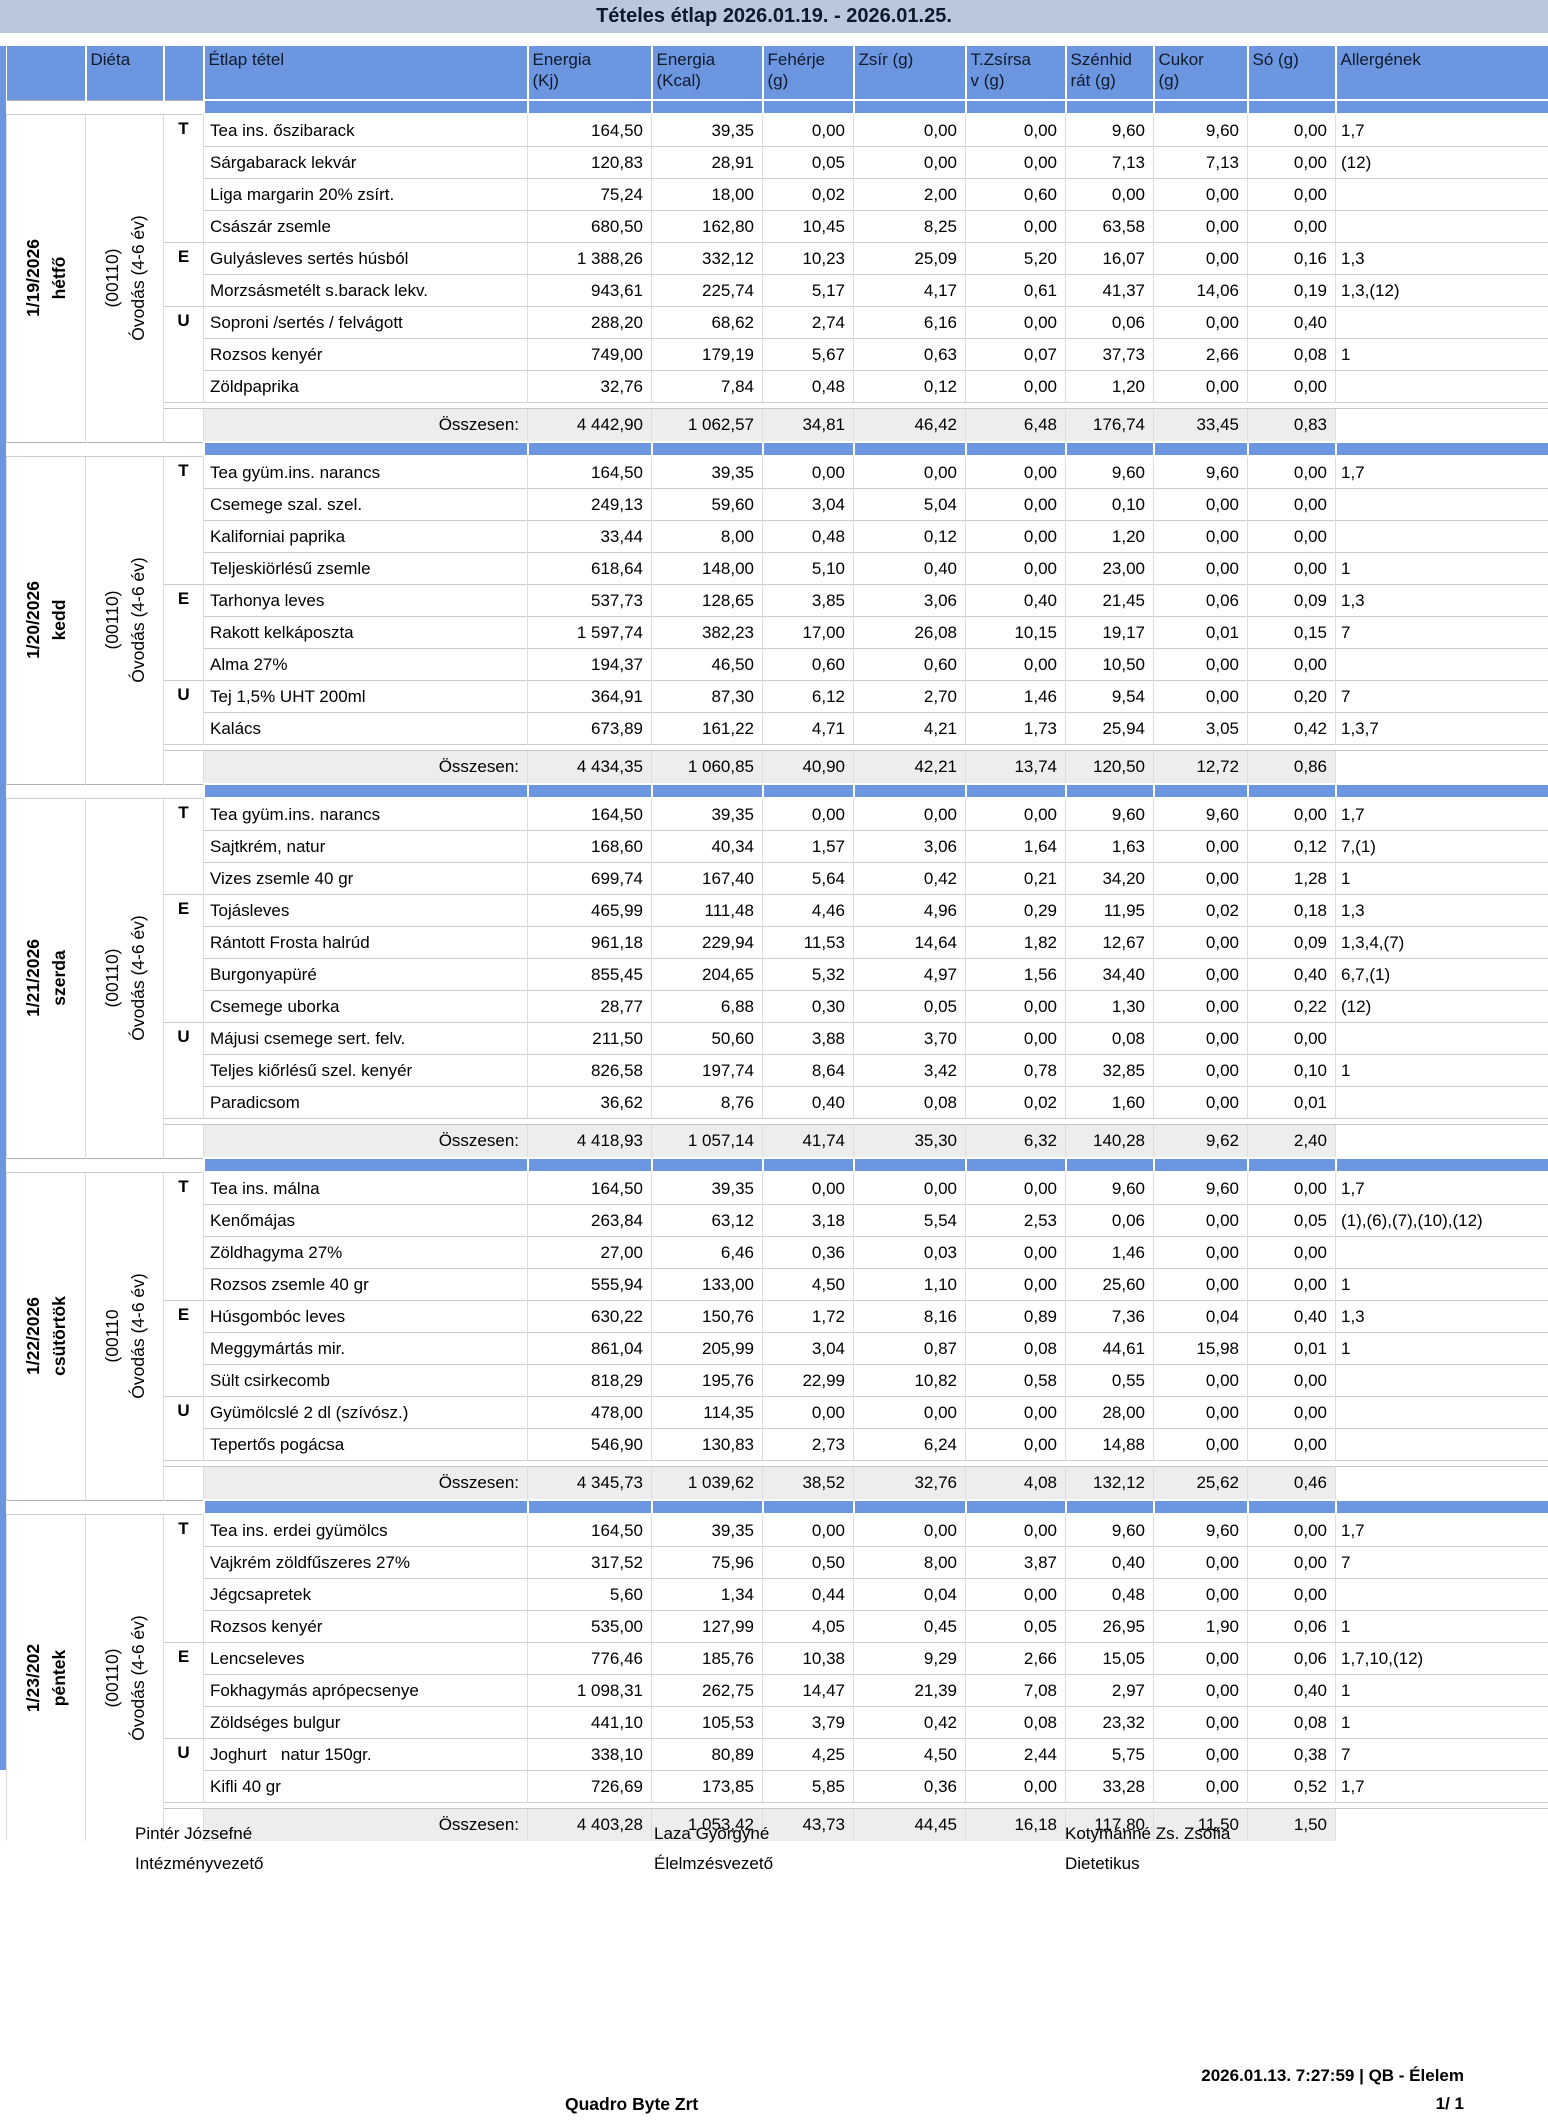 Image resolution: width=1548 pixels, height=2128 pixels. I want to click on cell-kcal: 105,53, so click(707, 1722).